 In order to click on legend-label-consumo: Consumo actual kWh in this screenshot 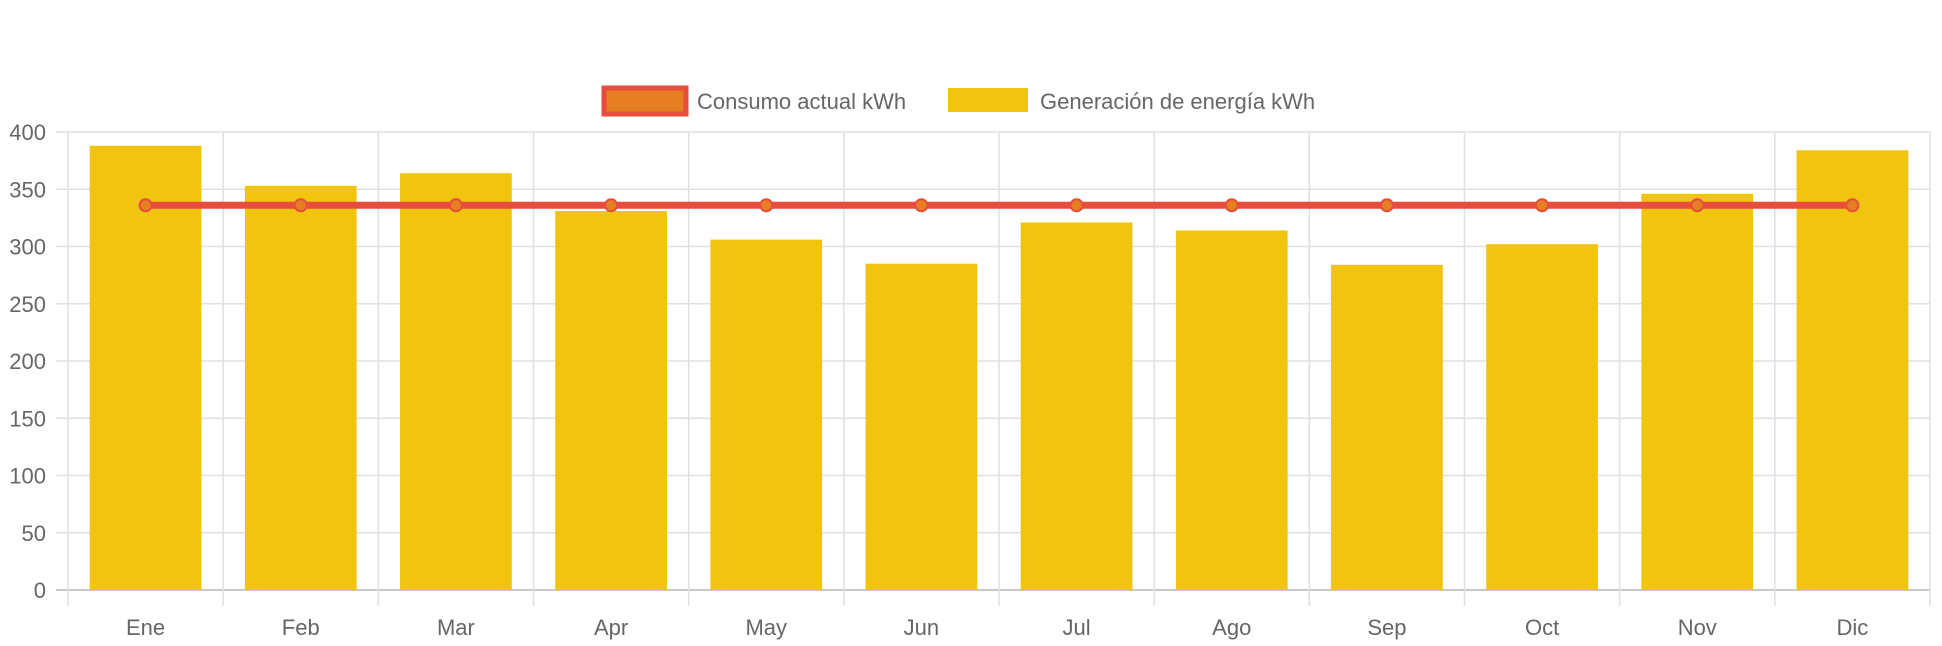, I will do `click(801, 101)`.